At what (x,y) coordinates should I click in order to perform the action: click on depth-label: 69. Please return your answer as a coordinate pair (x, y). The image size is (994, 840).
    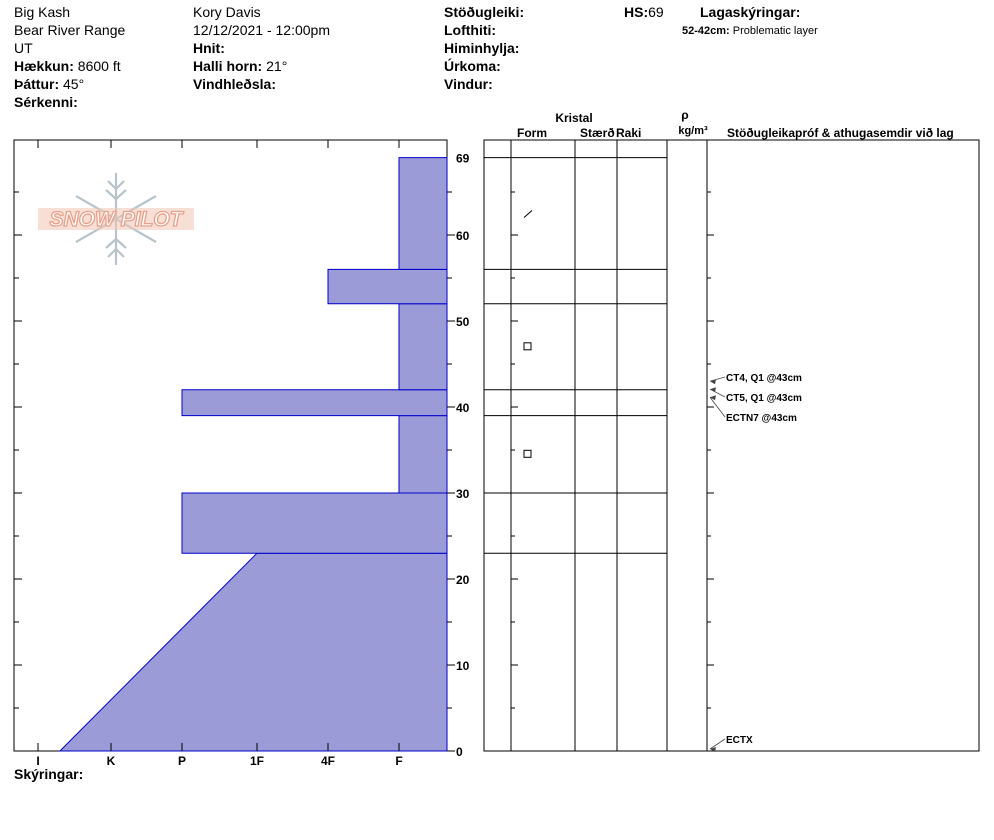
    Looking at the image, I should click on (463, 159).